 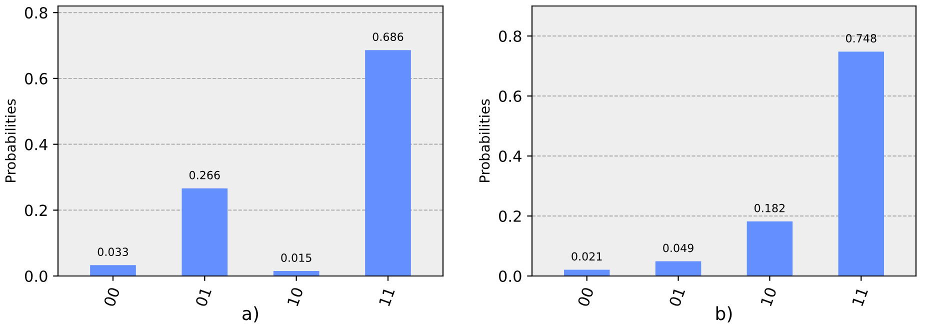 What do you see at coordinates (678, 248) in the screenshot?
I see `data-label: 0.049` at bounding box center [678, 248].